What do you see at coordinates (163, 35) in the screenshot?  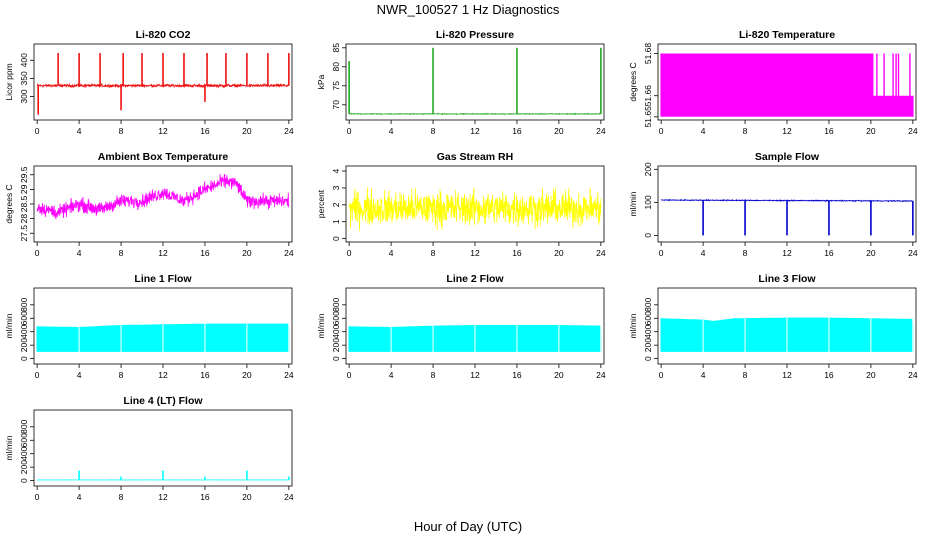 I see `panel-title: Li-820 CO2` at bounding box center [163, 35].